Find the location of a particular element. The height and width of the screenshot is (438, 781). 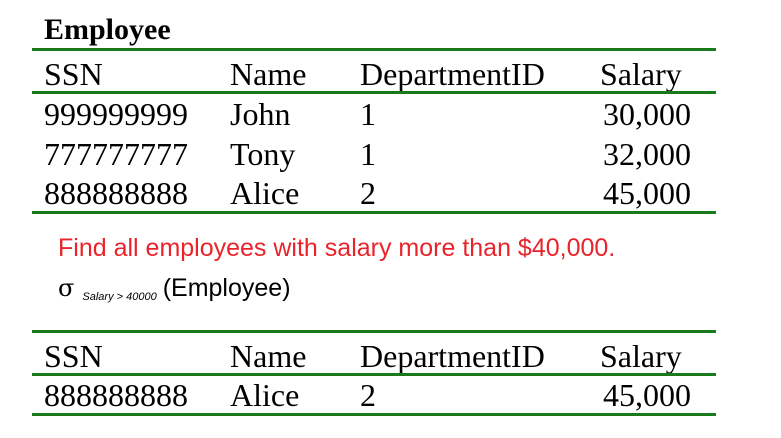

cell-name: Tony is located at coordinates (263, 154).